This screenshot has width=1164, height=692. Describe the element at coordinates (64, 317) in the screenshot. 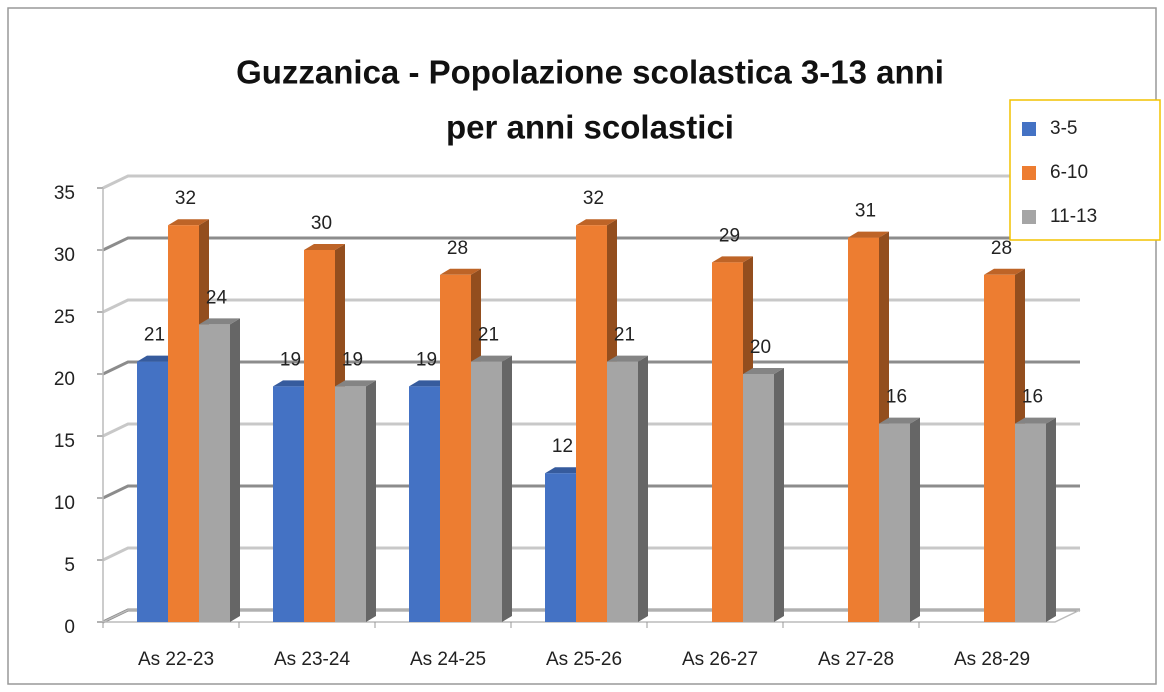

I see `y-tick-label: 25` at that location.